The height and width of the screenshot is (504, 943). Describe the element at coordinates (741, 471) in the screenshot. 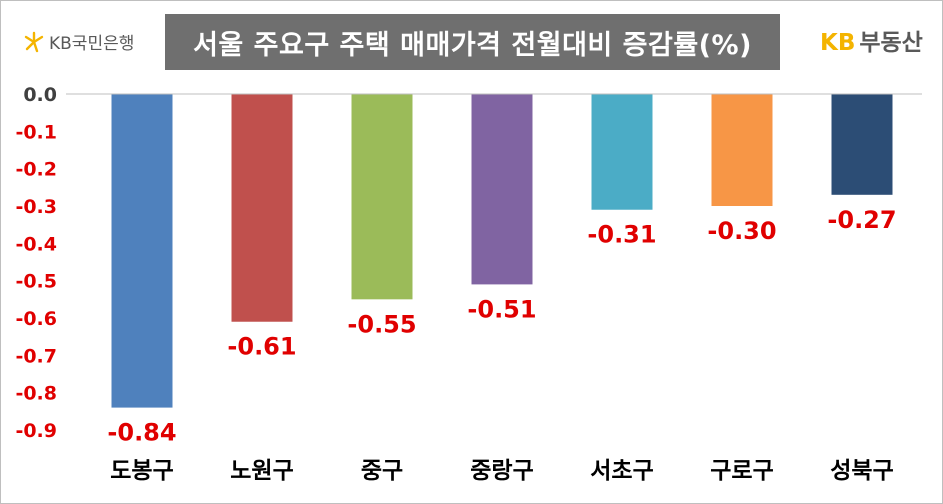

I see `x-tick-label: 구로구` at that location.